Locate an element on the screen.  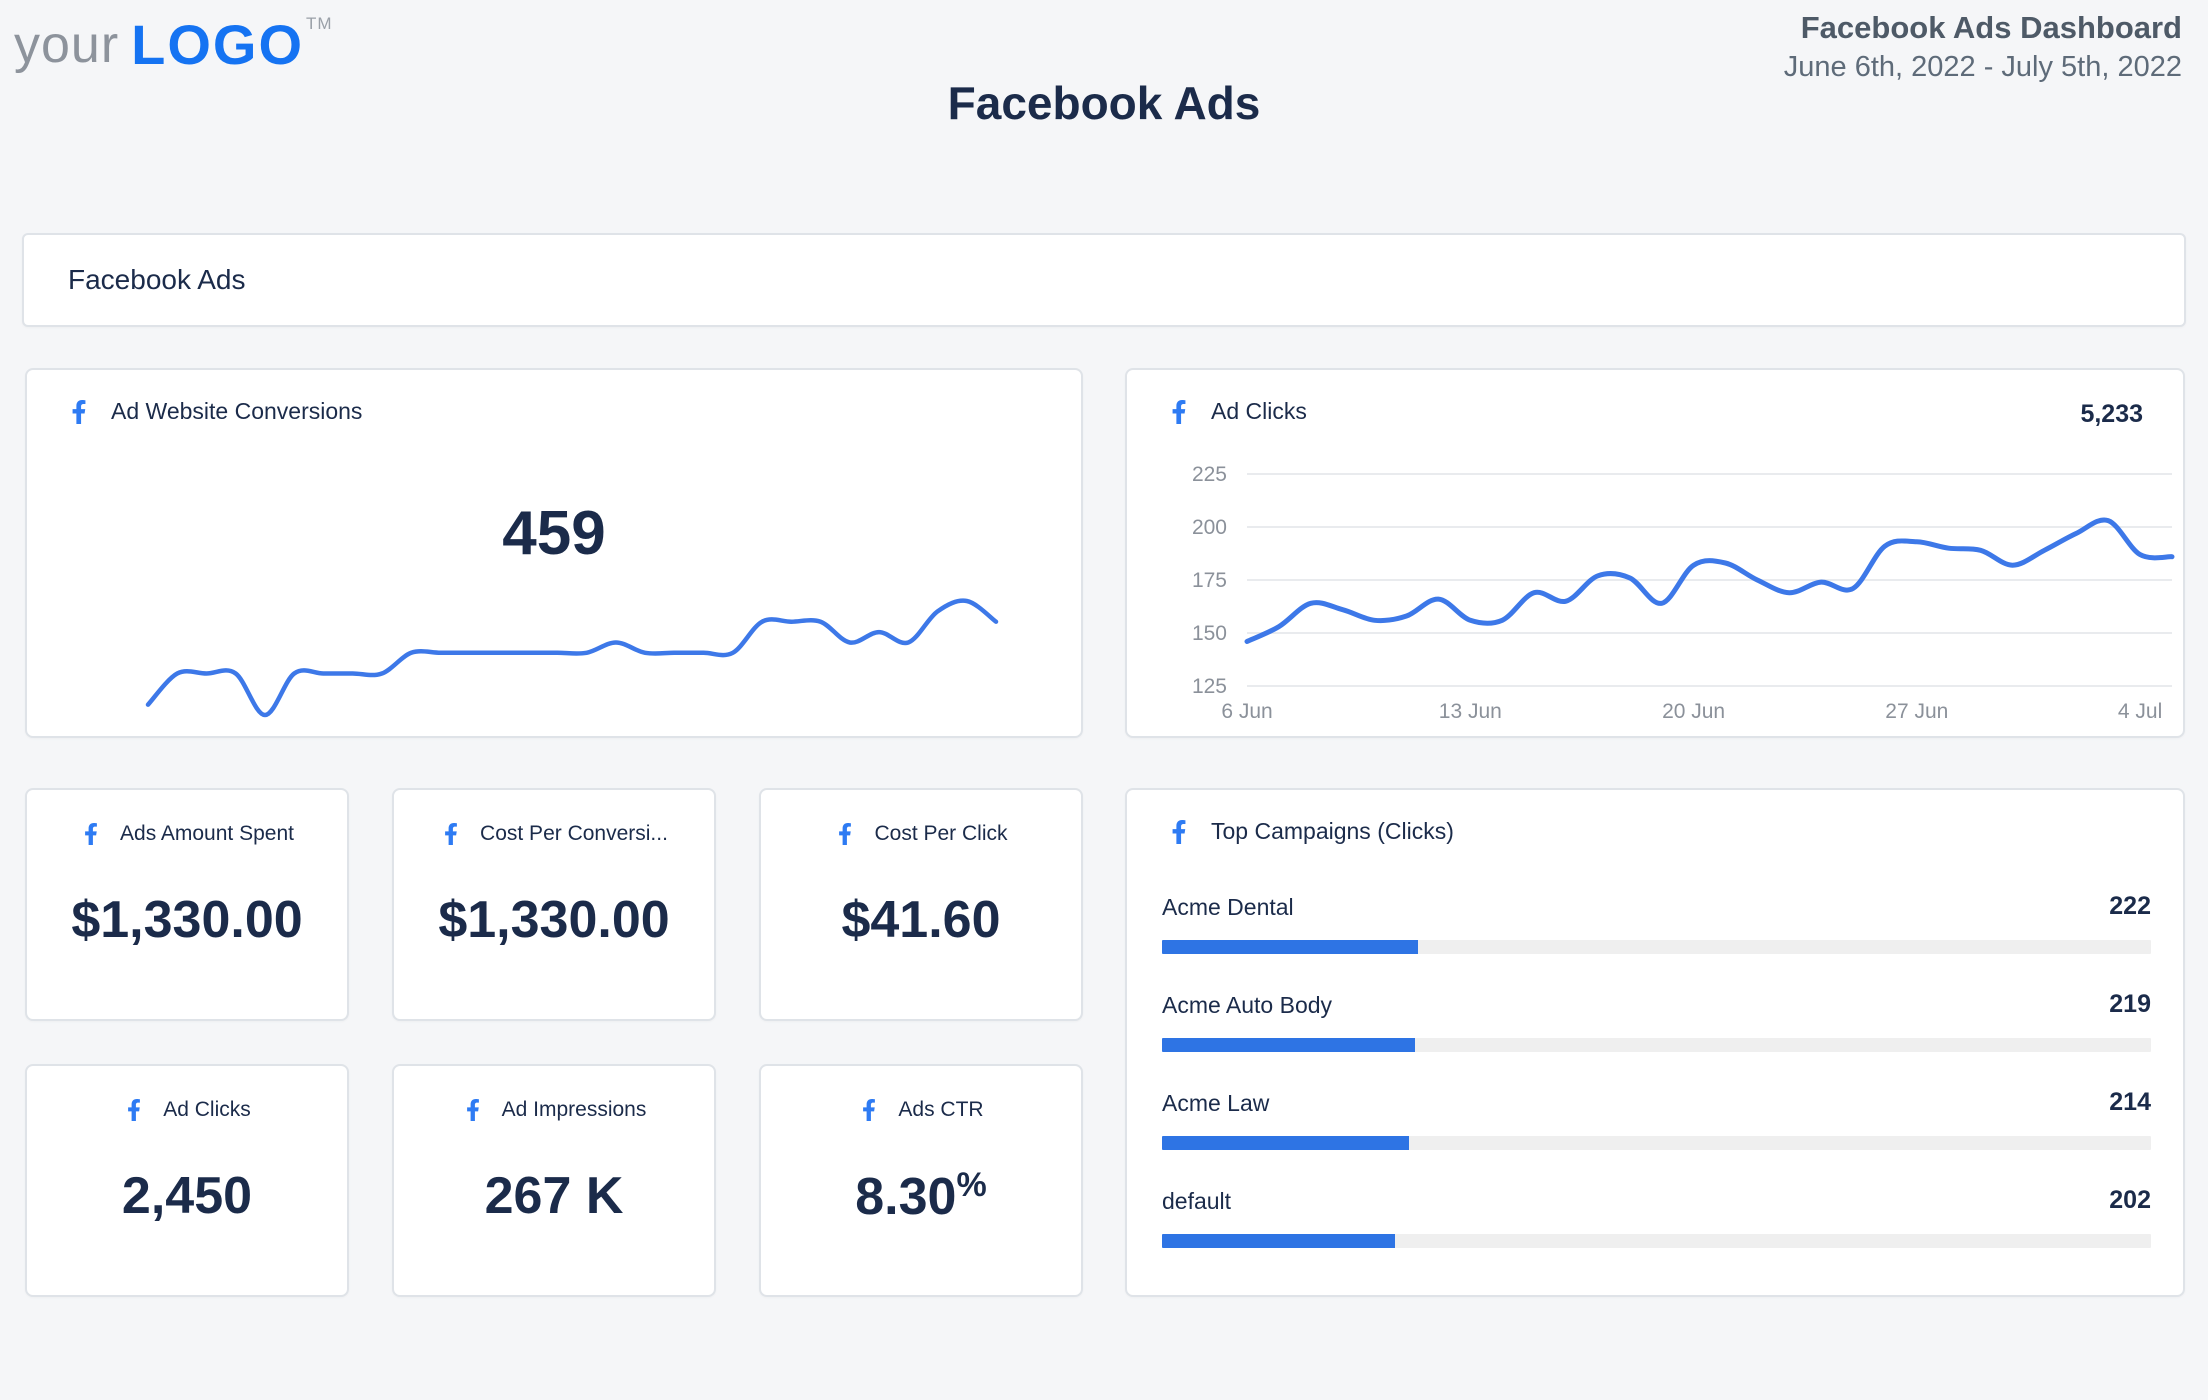
page-title: Facebook Ads is located at coordinates (1104, 103).